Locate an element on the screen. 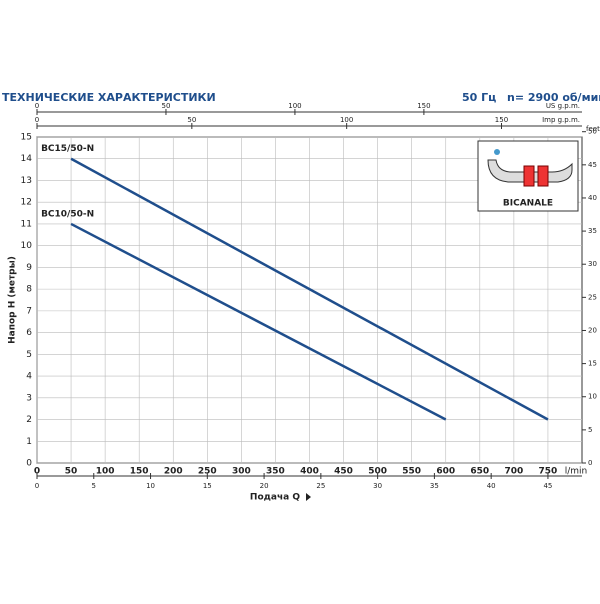 The image size is (600, 604). y2-tick-label: 45 is located at coordinates (592, 165).